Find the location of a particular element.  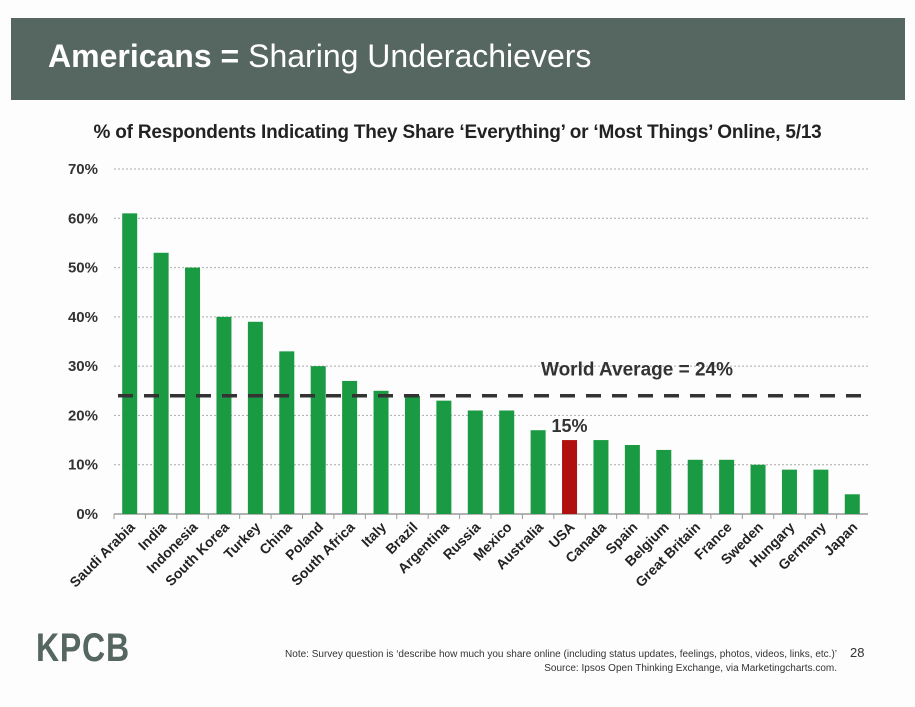

slide-title: Americans = Sharing Underachievers is located at coordinates (319, 56).